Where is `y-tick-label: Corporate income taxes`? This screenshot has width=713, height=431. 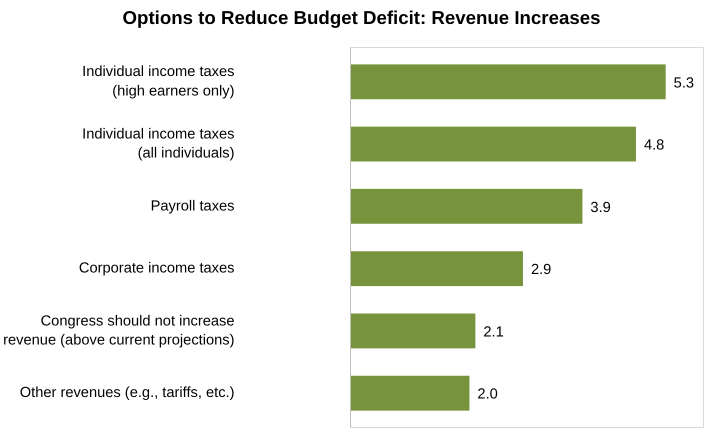
y-tick-label: Corporate income taxes is located at coordinates (156, 268).